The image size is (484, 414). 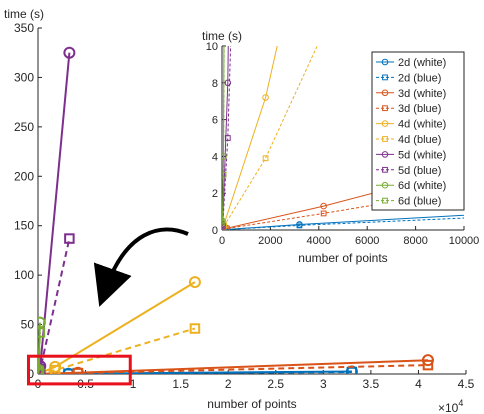 I want to click on legend-marker-6d-white, so click(x=385, y=185).